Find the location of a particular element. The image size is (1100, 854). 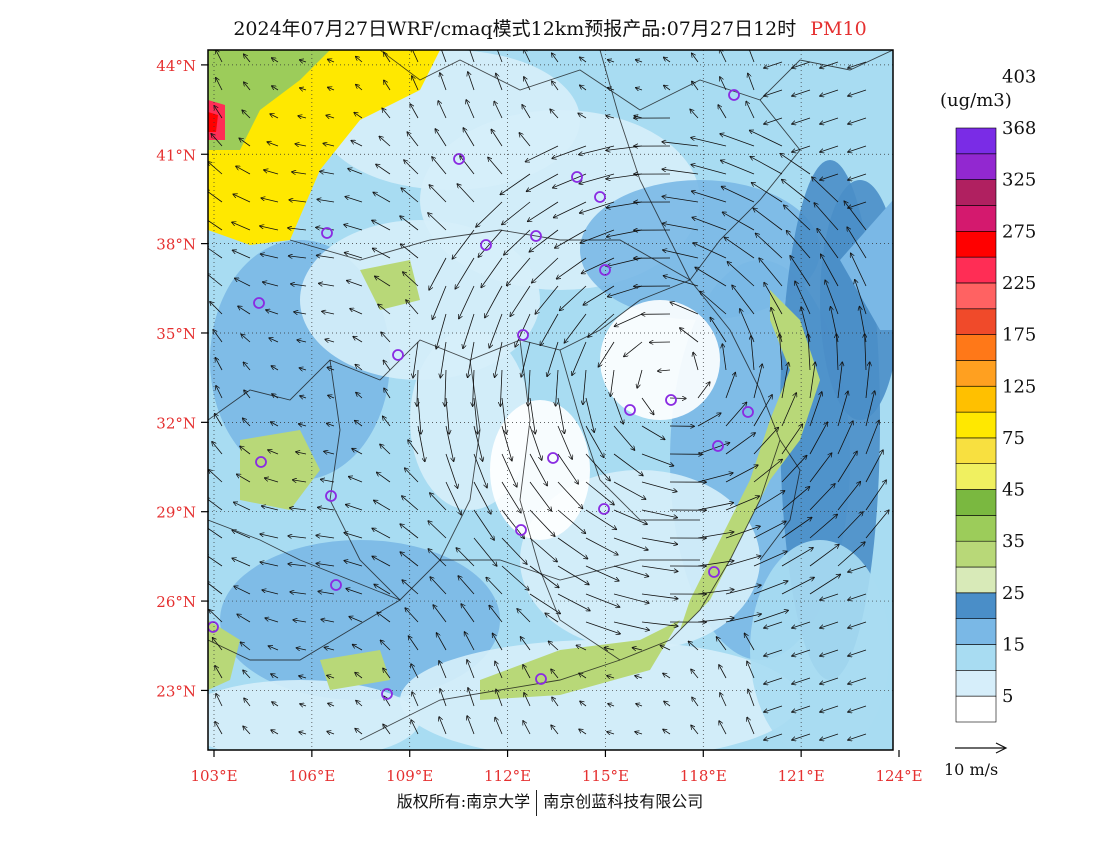

legend-label: 225 is located at coordinates (1019, 283).